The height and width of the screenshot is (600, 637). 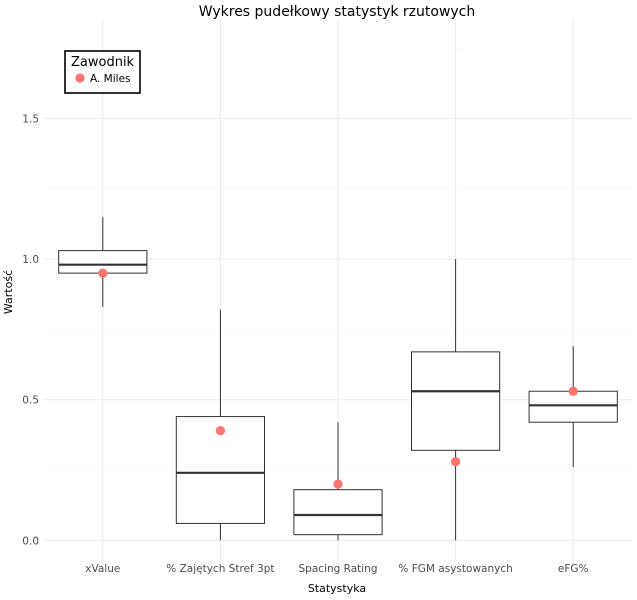 I want to click on x-tick-label: eFG%, so click(x=573, y=569).